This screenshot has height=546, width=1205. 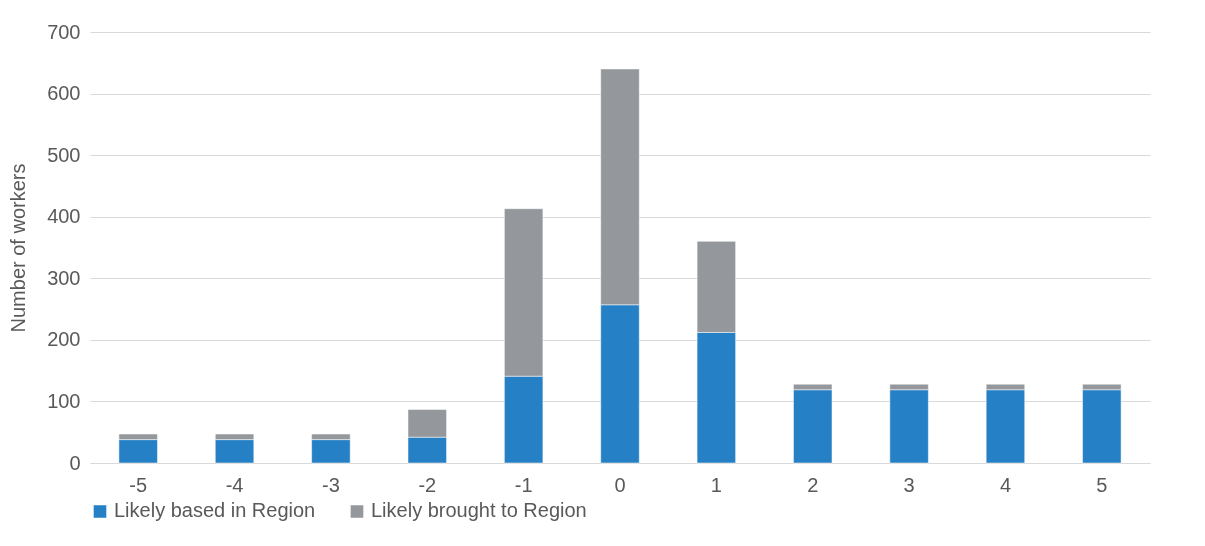 I want to click on x-tick-label: 4, so click(x=1005, y=484).